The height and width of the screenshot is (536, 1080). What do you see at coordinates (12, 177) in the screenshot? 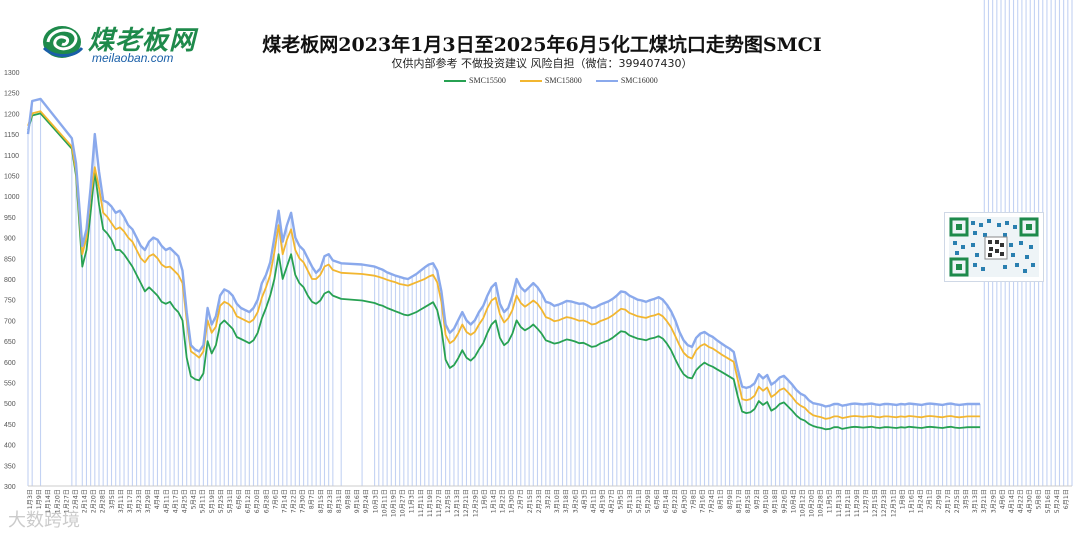
I see `y-tick-label: 1050` at bounding box center [12, 177].